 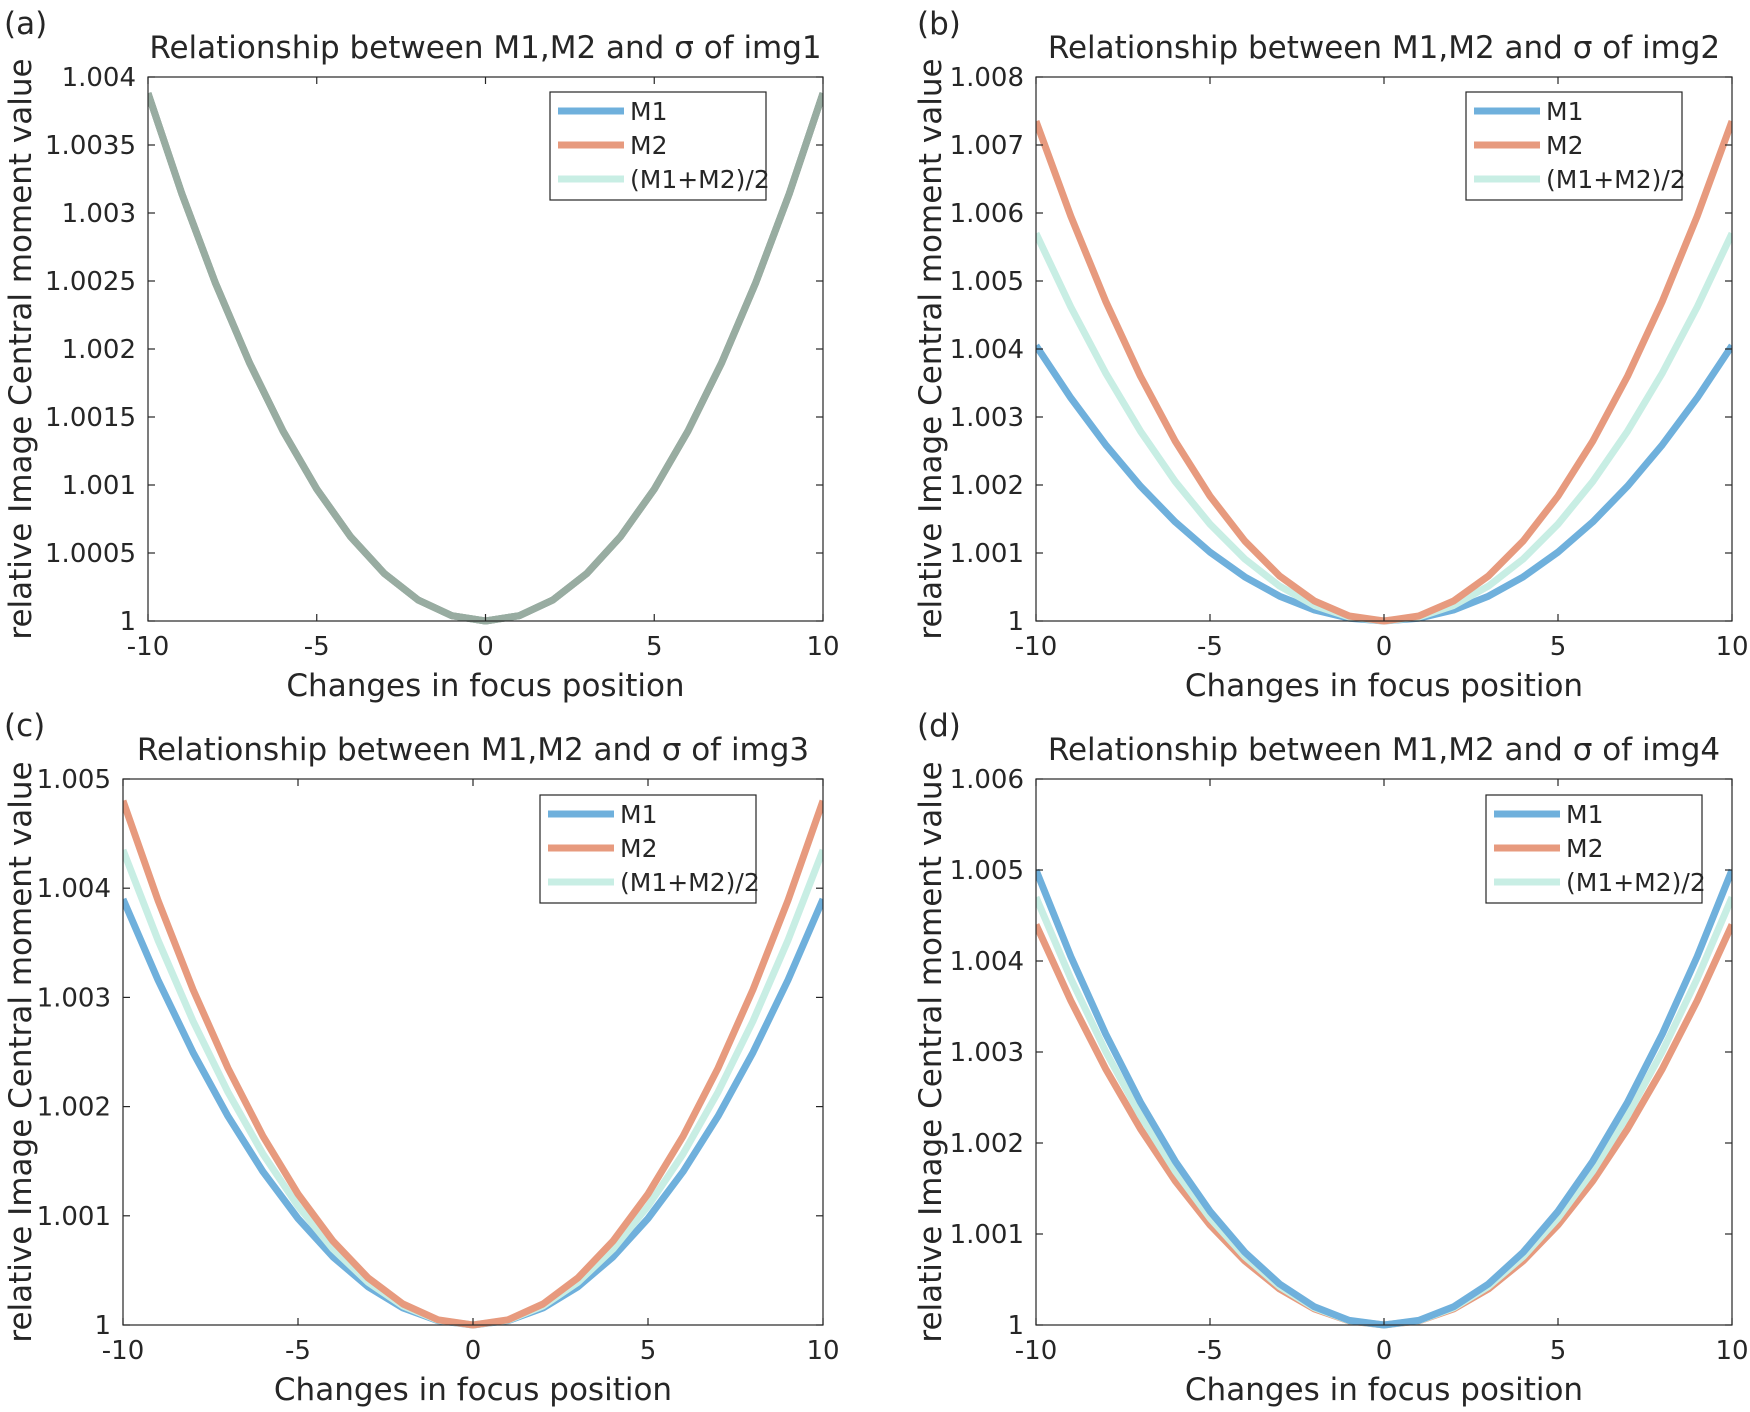 I want to click on plot-title: Relationship between M1,M2 and σ of img2, so click(x=1384, y=48).